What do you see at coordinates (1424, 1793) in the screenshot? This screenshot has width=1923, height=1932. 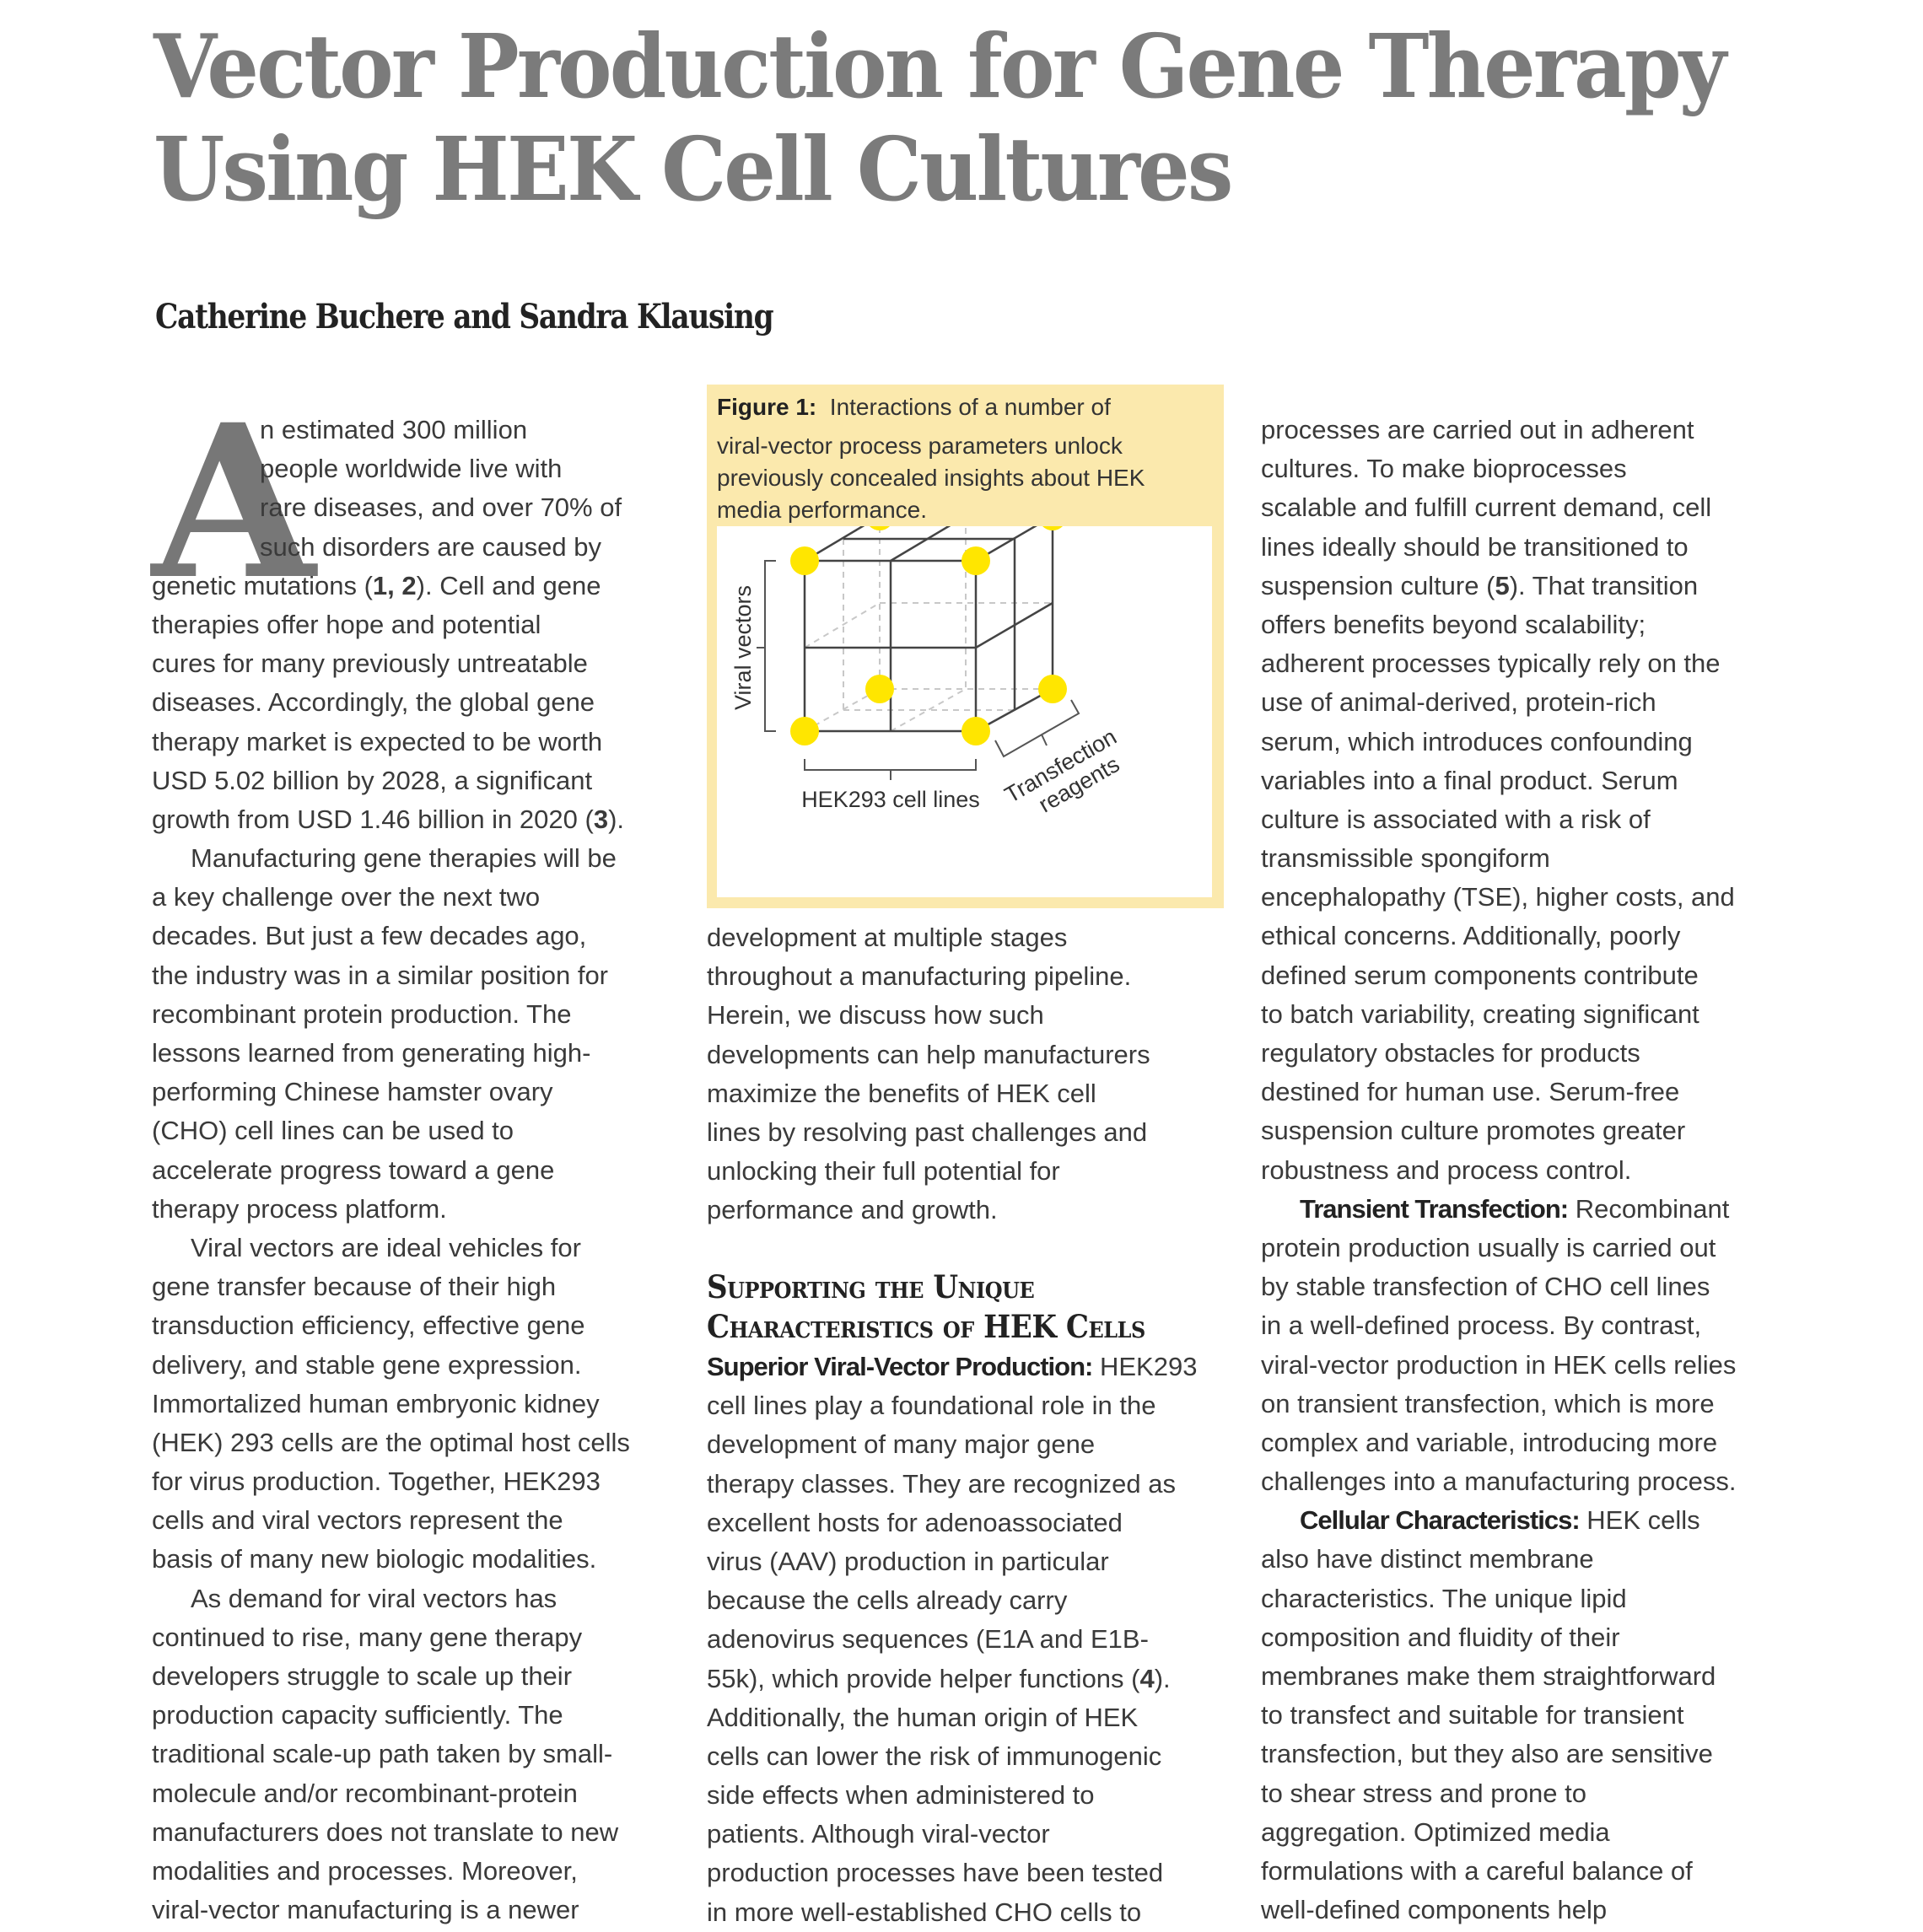 I see `text-line: to shear stress and prone to` at bounding box center [1424, 1793].